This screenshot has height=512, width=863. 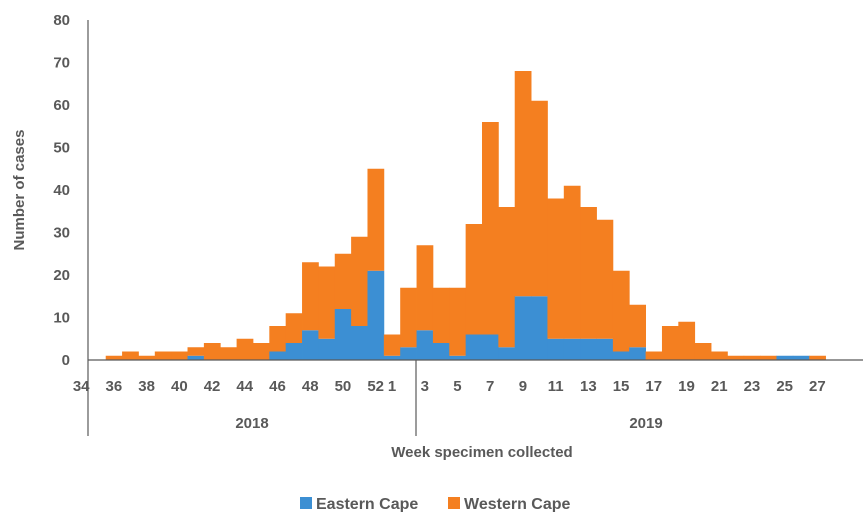 I want to click on x-tick-label: 38, so click(x=146, y=386).